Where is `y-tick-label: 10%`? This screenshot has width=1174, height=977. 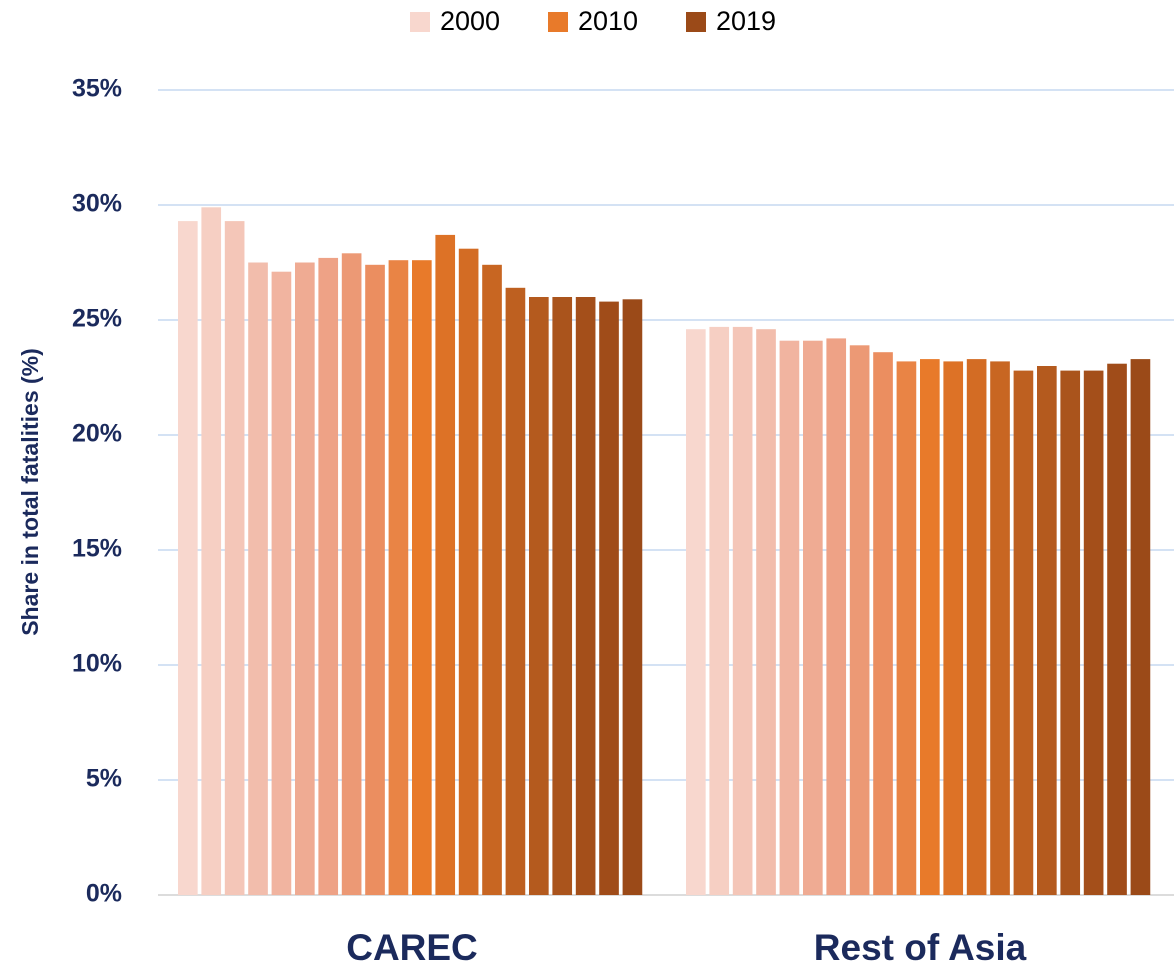
y-tick-label: 10% is located at coordinates (97, 664).